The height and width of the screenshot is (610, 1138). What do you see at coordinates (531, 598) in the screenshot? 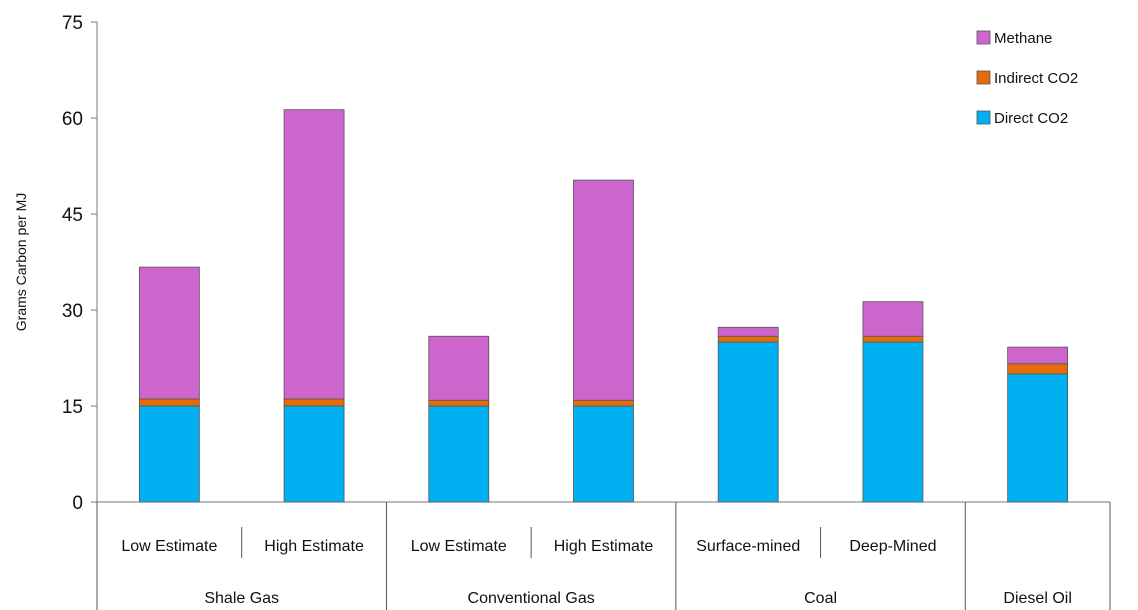
I see `x-group-label: Conventional Gas` at bounding box center [531, 598].